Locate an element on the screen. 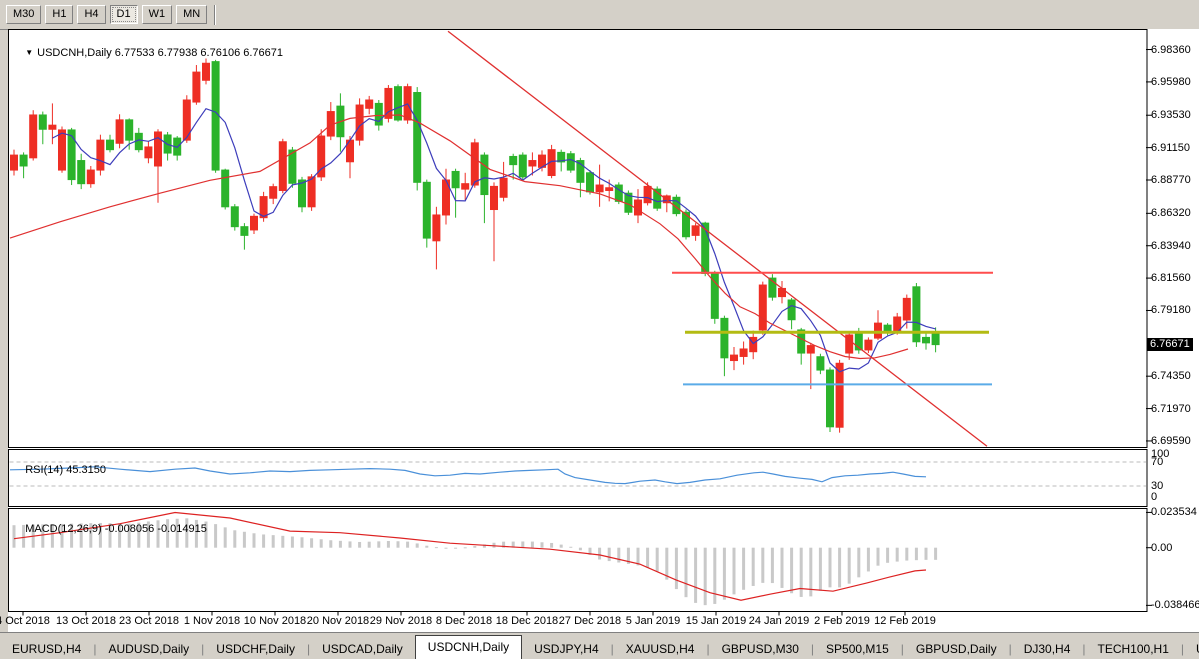 Image resolution: width=1199 pixels, height=659 pixels. chart-tab-usdcnh-daily: USDCNH,Daily is located at coordinates (468, 647).